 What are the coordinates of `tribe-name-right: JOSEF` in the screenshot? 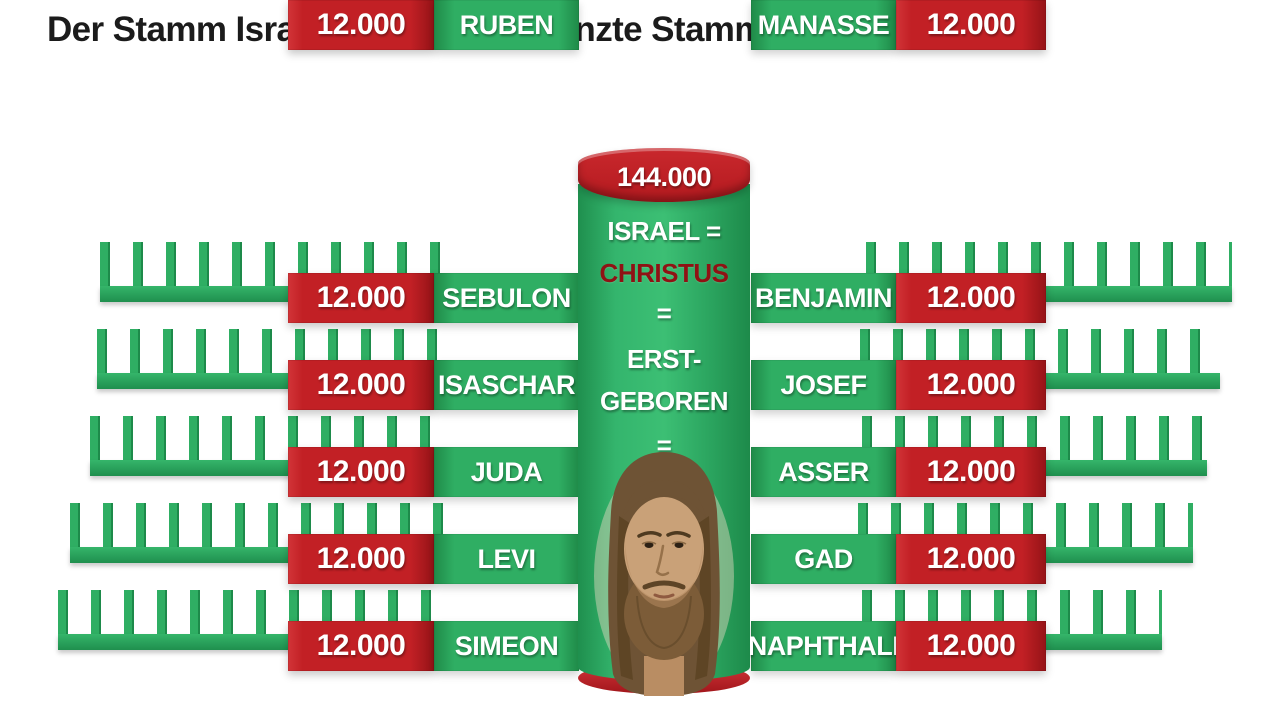 It's located at (823, 385).